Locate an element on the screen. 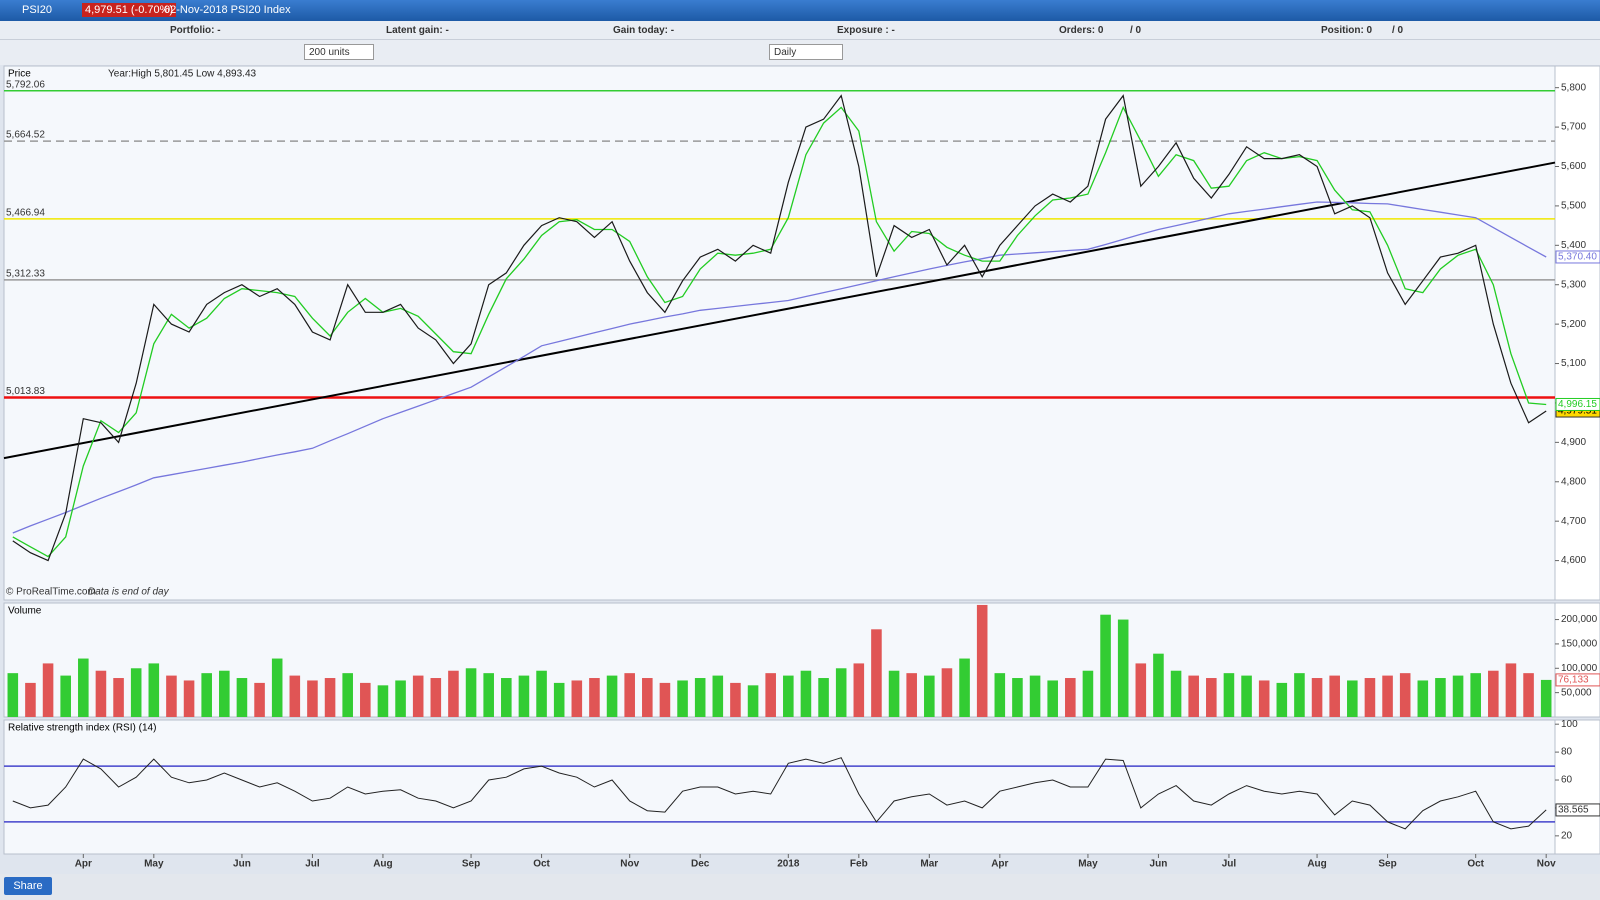 This screenshot has height=900, width=1600. x-tick-label: May is located at coordinates (1088, 864).